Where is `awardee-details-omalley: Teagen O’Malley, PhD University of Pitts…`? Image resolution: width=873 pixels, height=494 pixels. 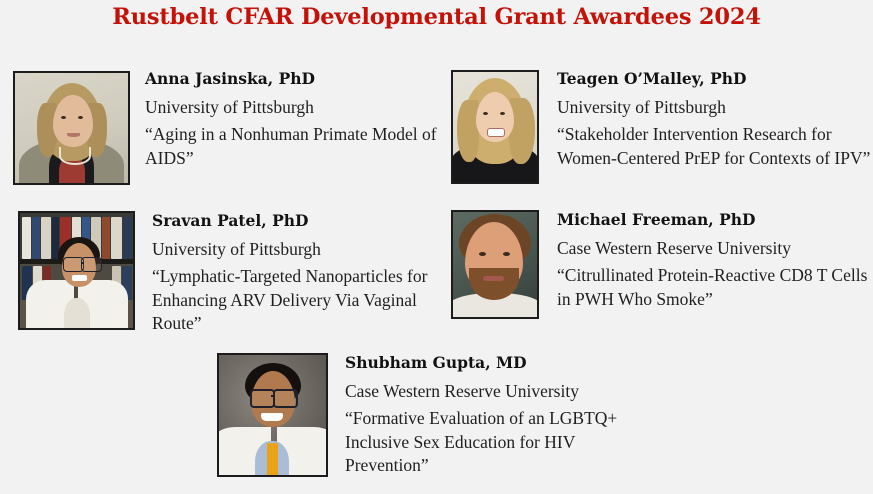 awardee-details-omalley: Teagen O’Malley, PhD University of Pitts… is located at coordinates (715, 119).